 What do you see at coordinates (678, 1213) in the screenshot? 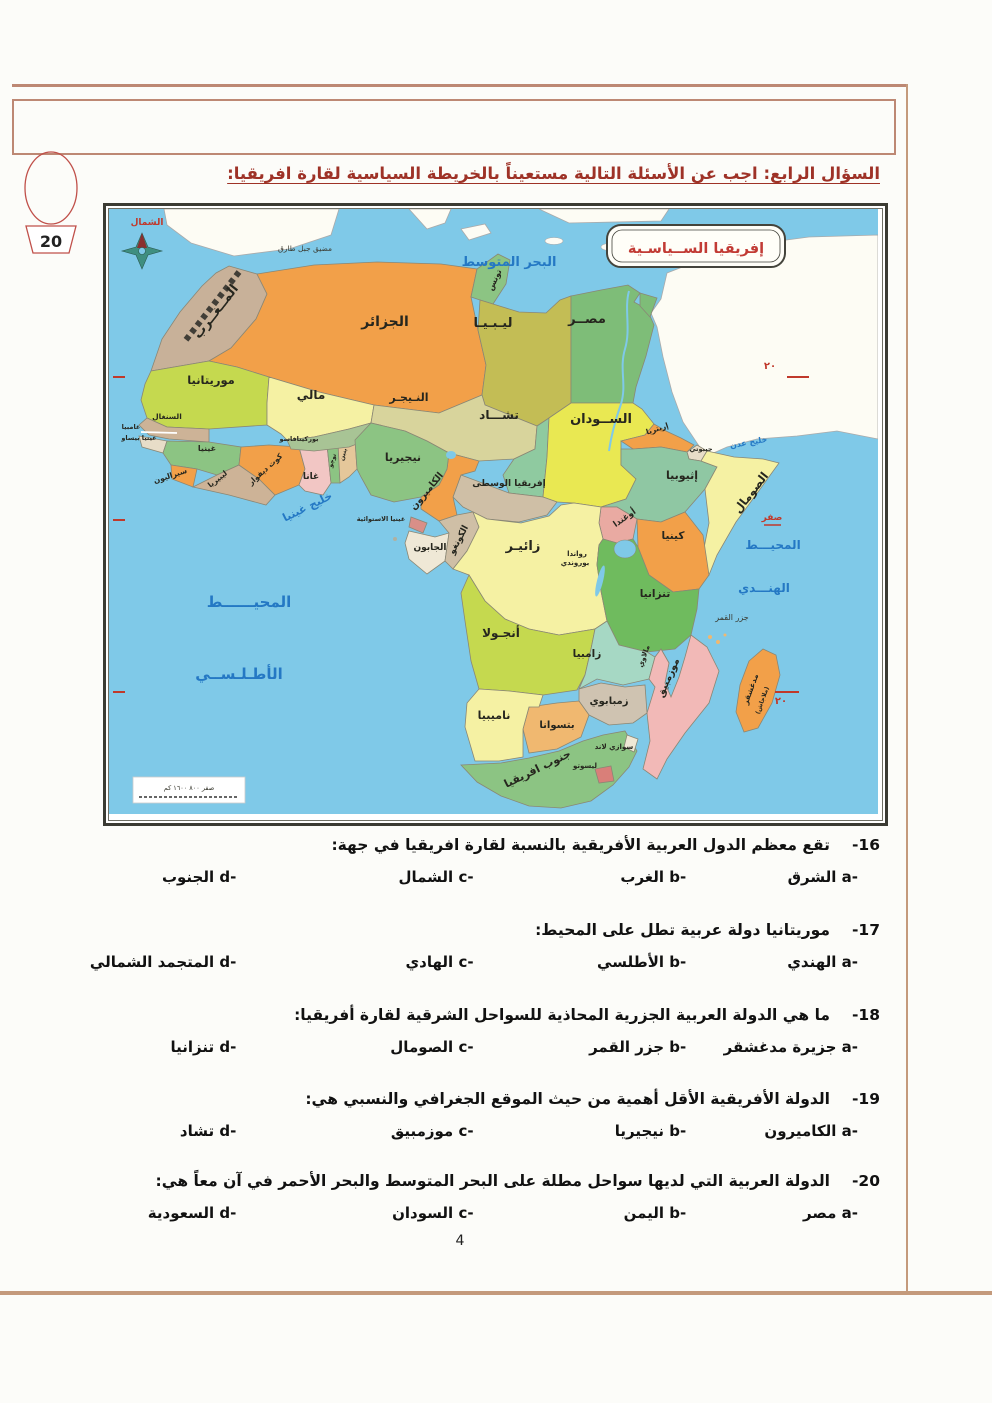
I see `option-20-b-letter: b-` at bounding box center [678, 1213].